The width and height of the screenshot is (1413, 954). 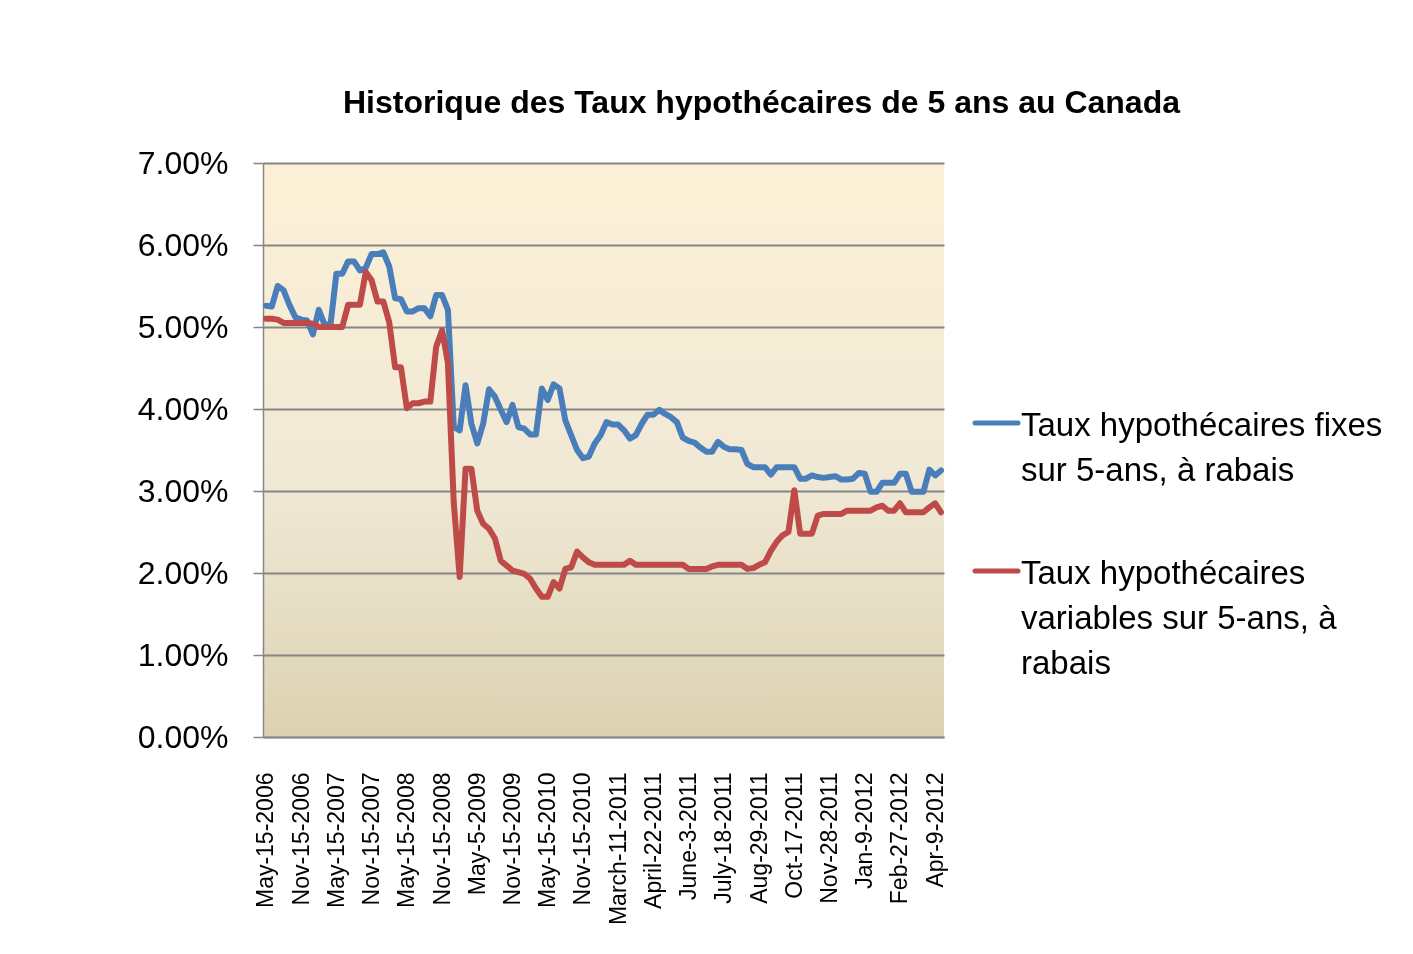 What do you see at coordinates (762, 102) in the screenshot?
I see `chart-title: Historique des Taux hypothécaires de 5 ans au Canada` at bounding box center [762, 102].